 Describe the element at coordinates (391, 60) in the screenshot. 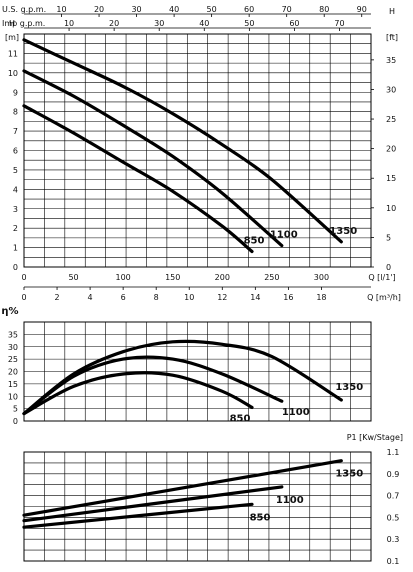

I see `head-ft-tick-label: 35` at that location.